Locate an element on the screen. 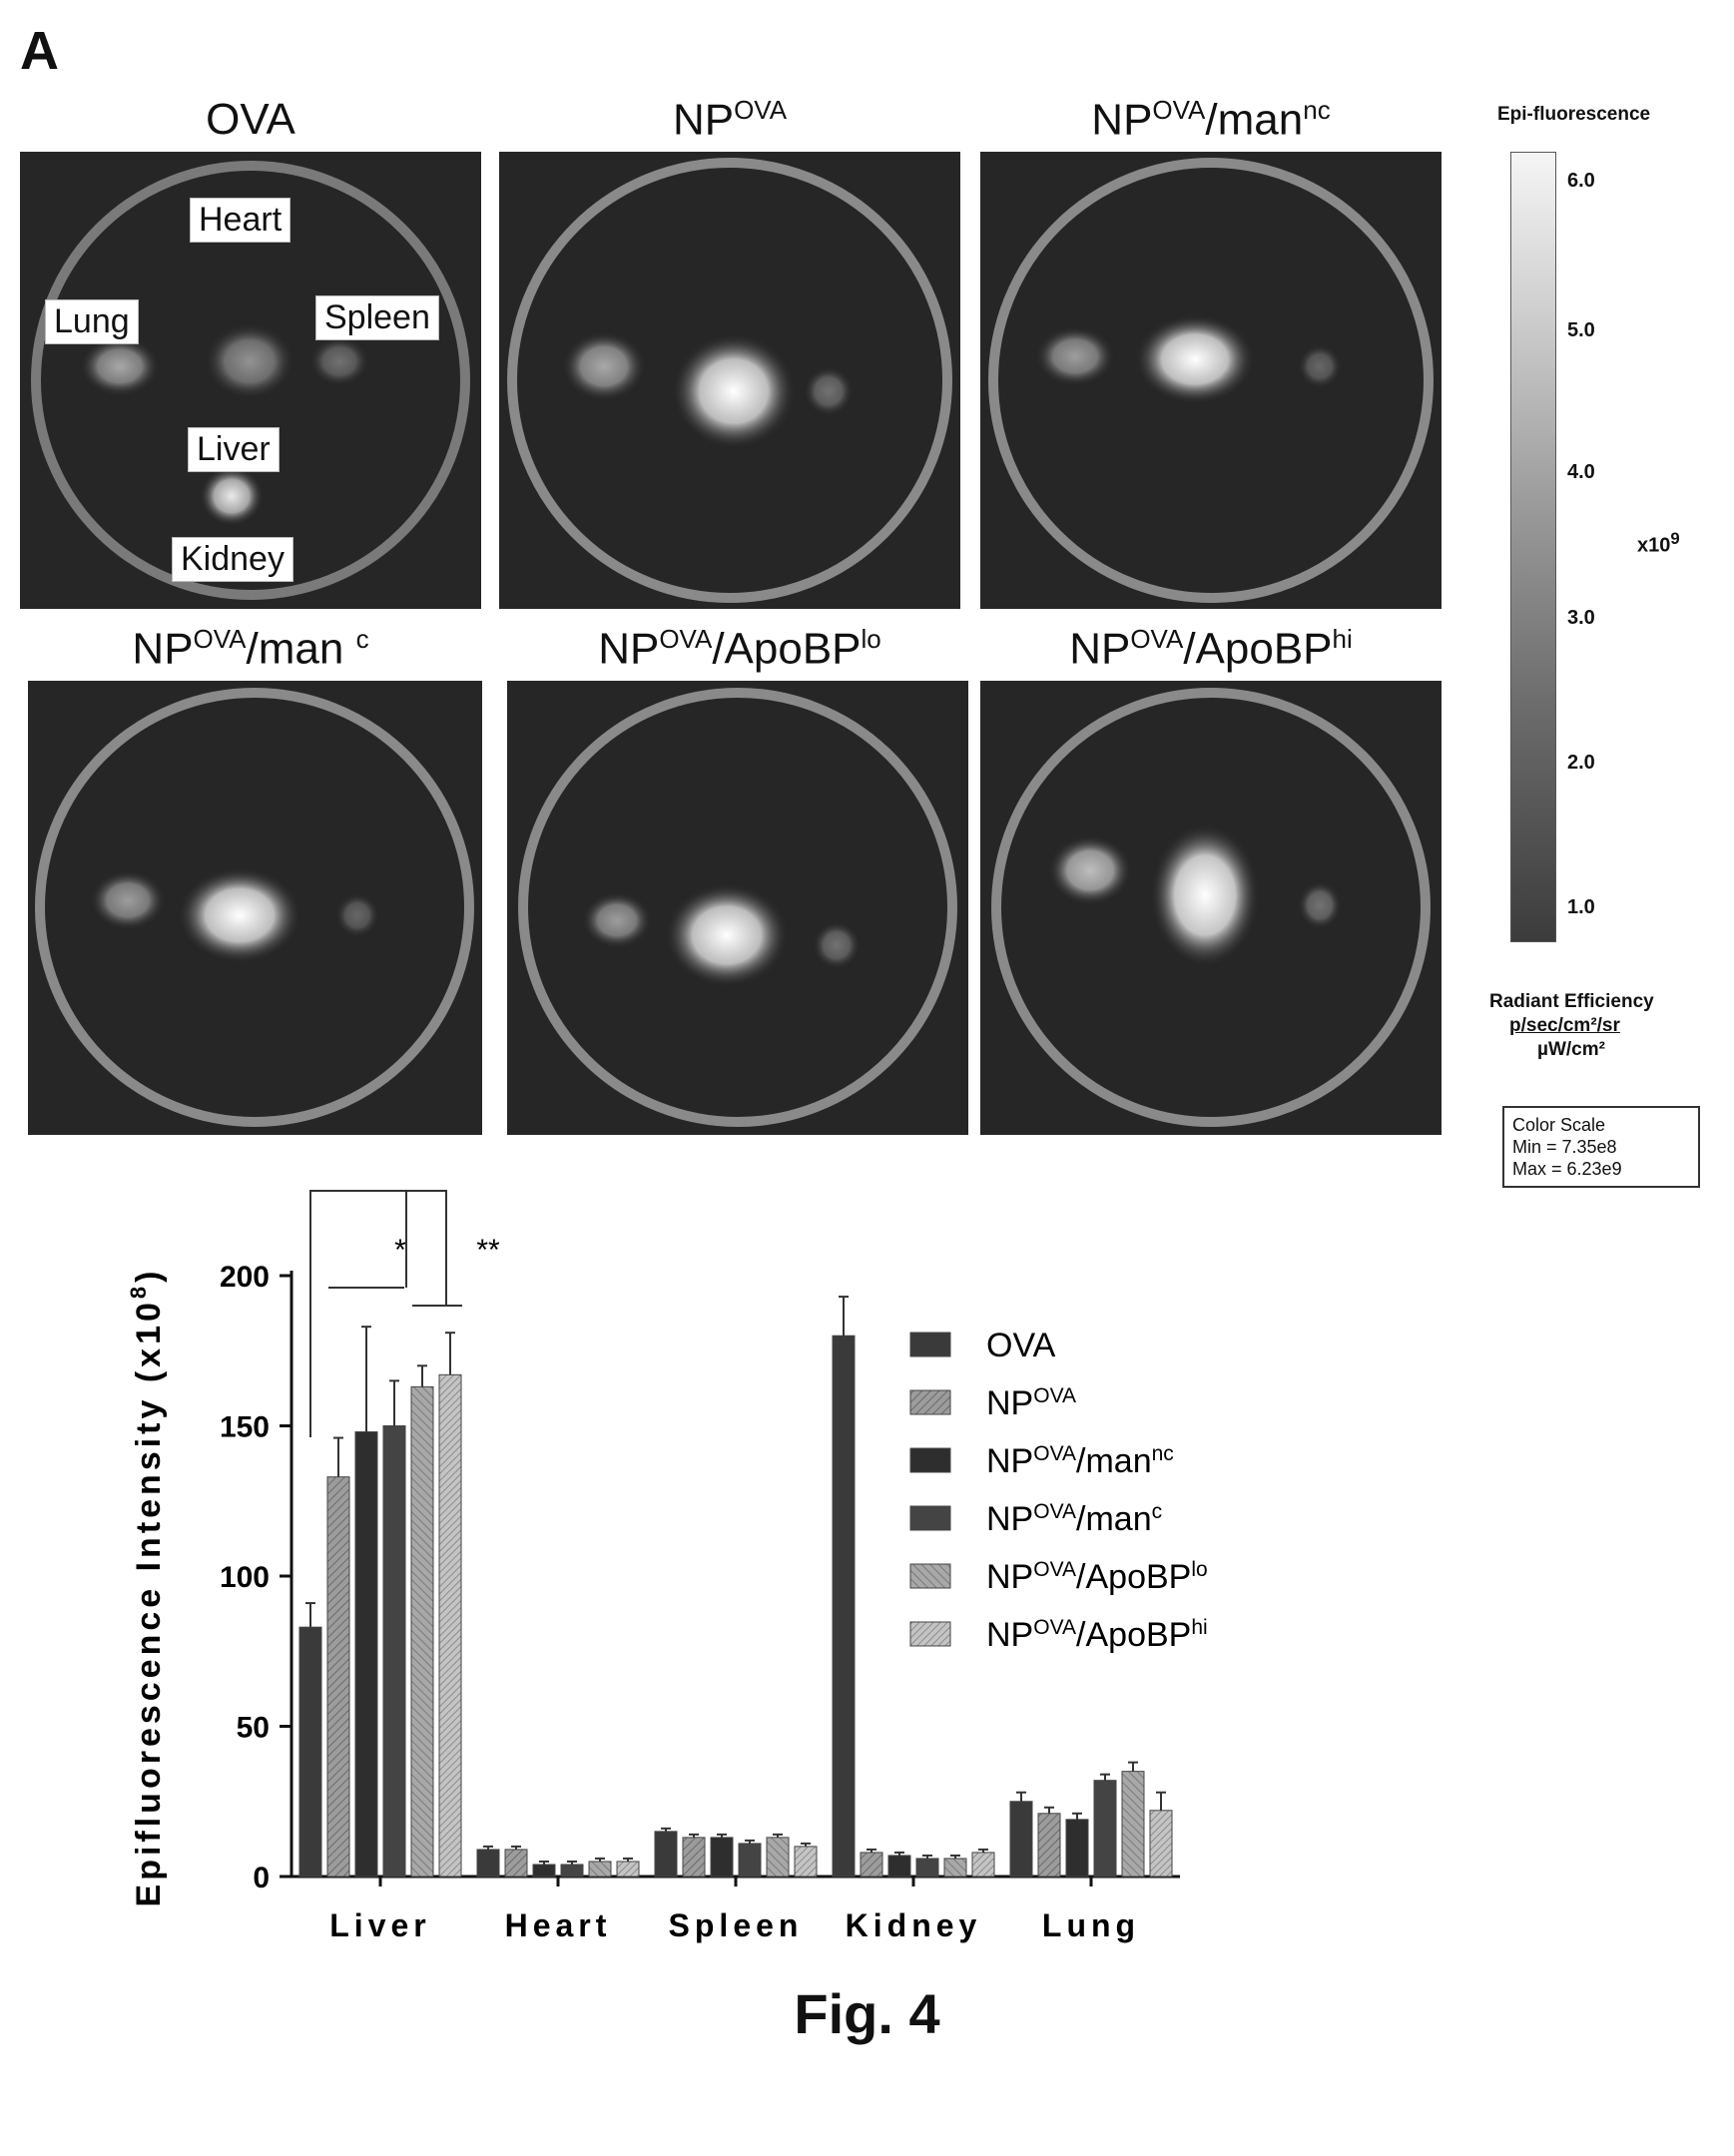  y-tick-label: 50 is located at coordinates (253, 1728).